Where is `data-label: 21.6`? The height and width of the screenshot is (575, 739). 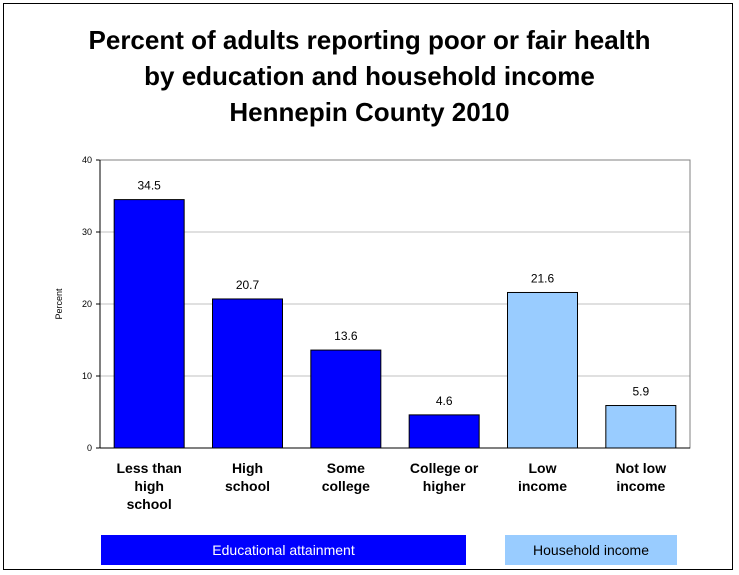
data-label: 21.6 is located at coordinates (543, 278).